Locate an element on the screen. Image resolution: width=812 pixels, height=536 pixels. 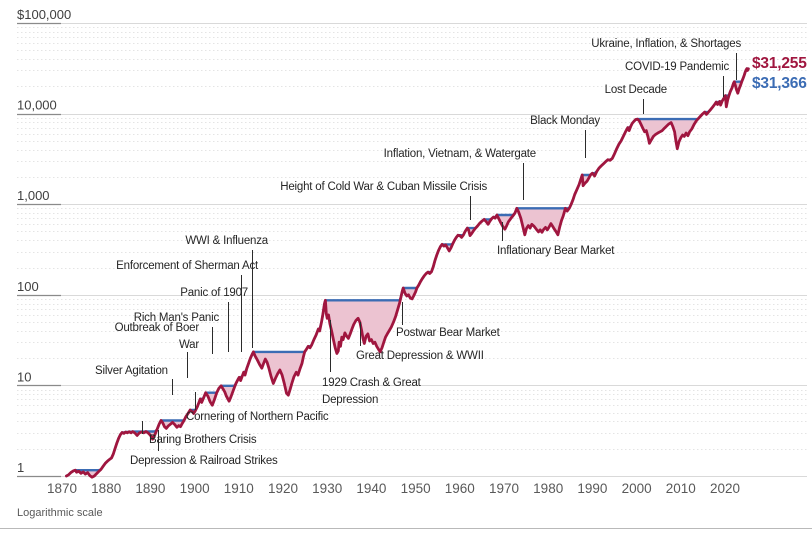
event-label: Inflationary Bear Market is located at coordinates (556, 251).